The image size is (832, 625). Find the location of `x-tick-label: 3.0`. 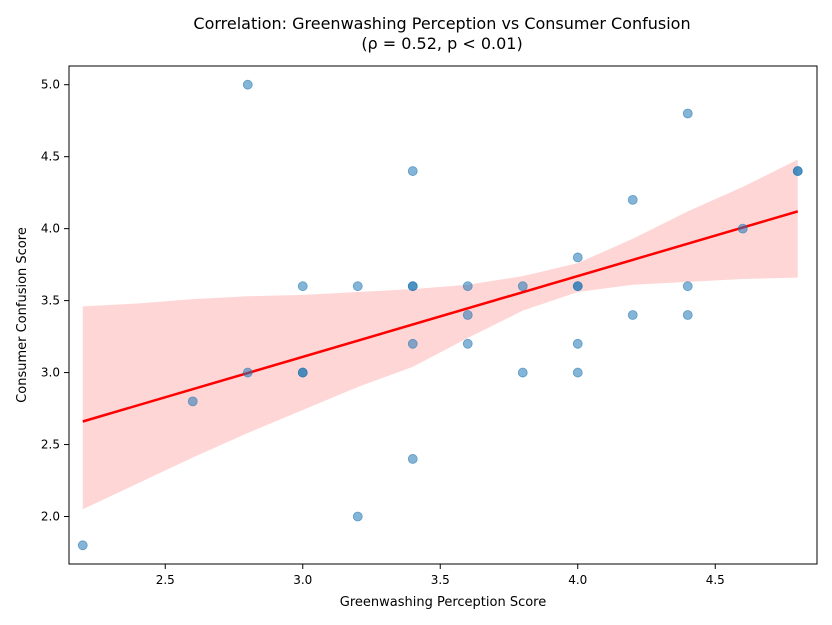

x-tick-label: 3.0 is located at coordinates (302, 580).